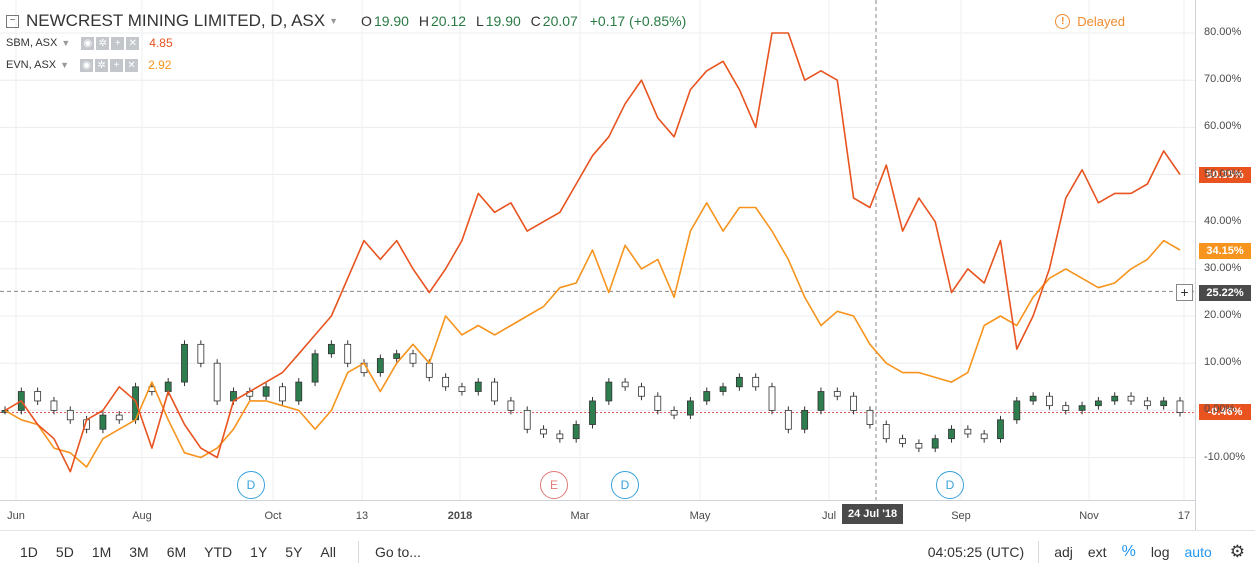 This screenshot has height=573, width=1255. Describe the element at coordinates (700, 516) in the screenshot. I see `x-tick-label: May` at that location.